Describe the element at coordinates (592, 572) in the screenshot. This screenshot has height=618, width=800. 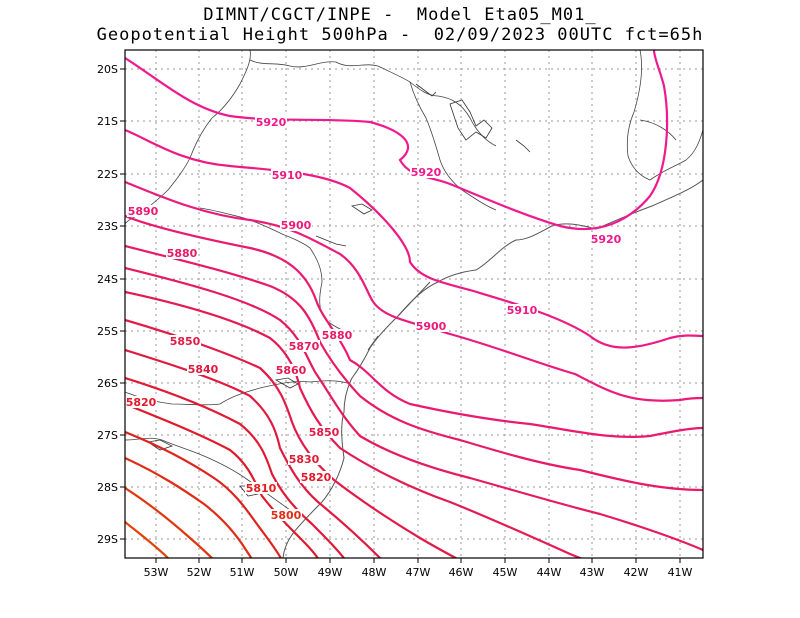
I see `x-tick-label: 43W` at that location.